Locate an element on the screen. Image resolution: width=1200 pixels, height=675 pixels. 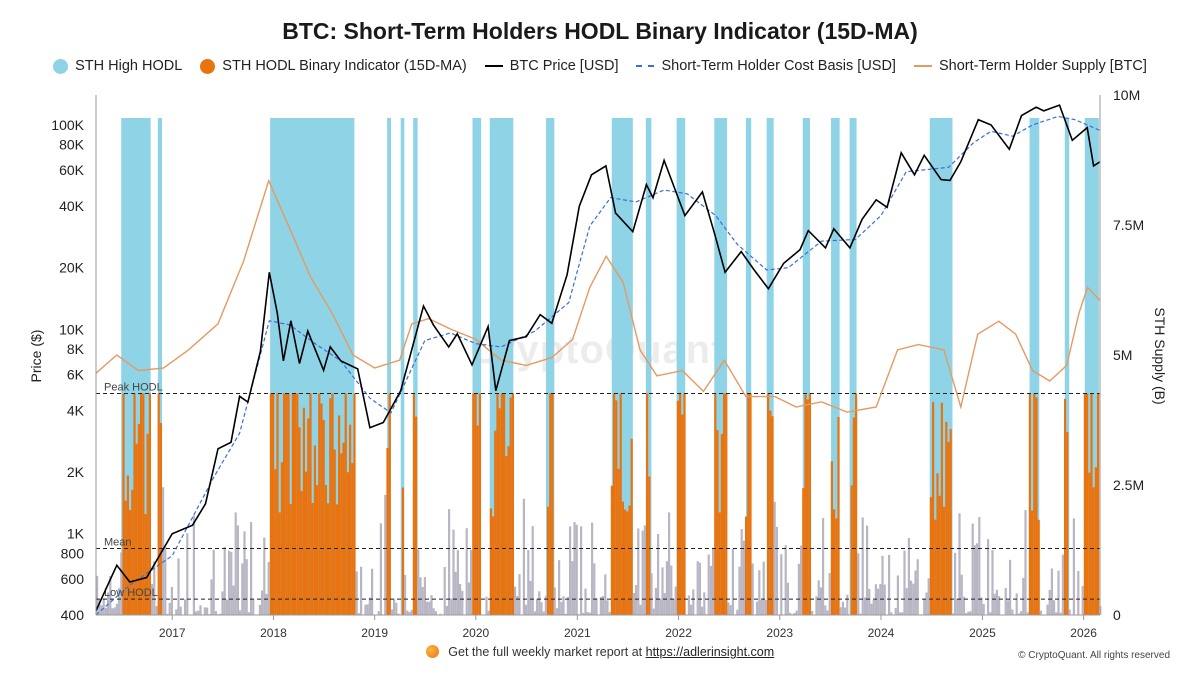
legend-swatch-black-line-icon is located at coordinates (493, 66).